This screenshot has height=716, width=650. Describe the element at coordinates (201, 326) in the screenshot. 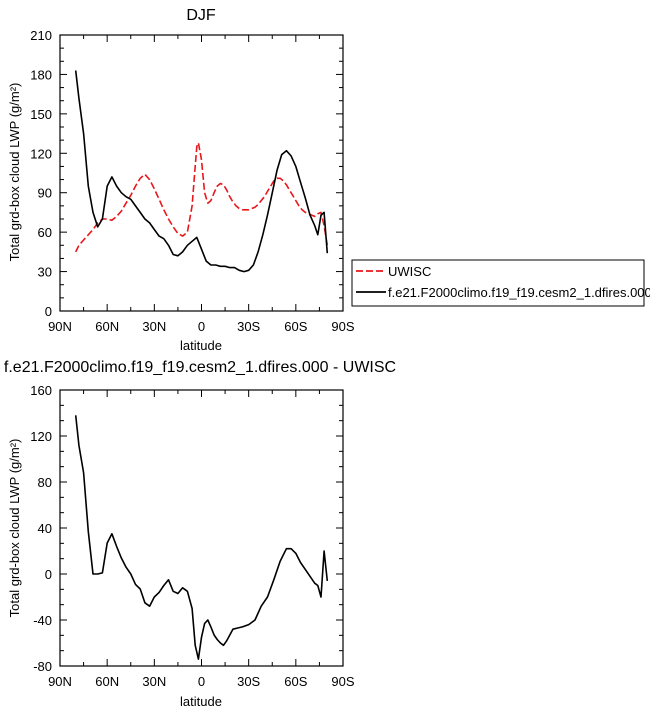

I see `top-x-tick-label: 0` at that location.